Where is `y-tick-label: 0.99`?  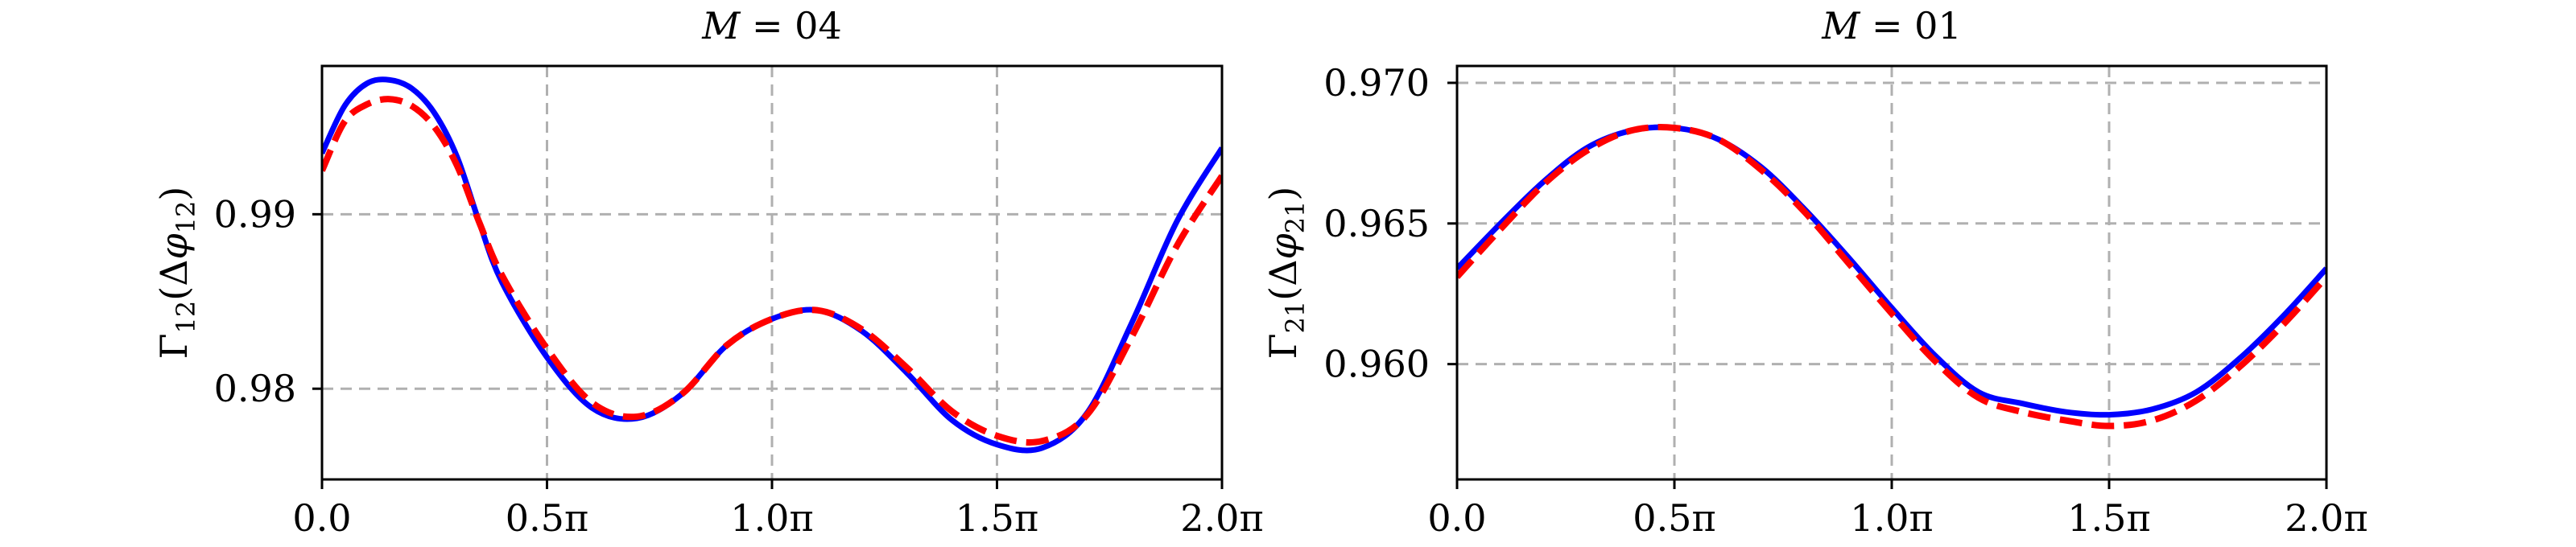
y-tick-label: 0.99 is located at coordinates (255, 214).